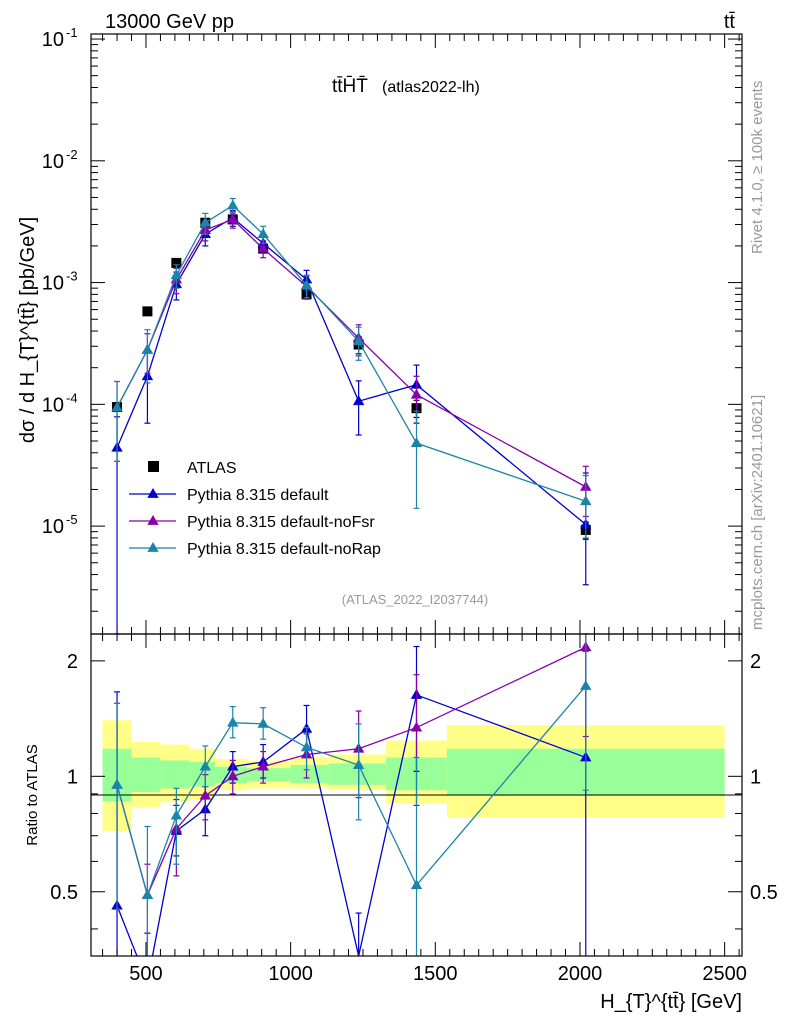  I want to click on rivet-label: Rivet 4.1.0, ≥ 100k events, so click(757, 167).